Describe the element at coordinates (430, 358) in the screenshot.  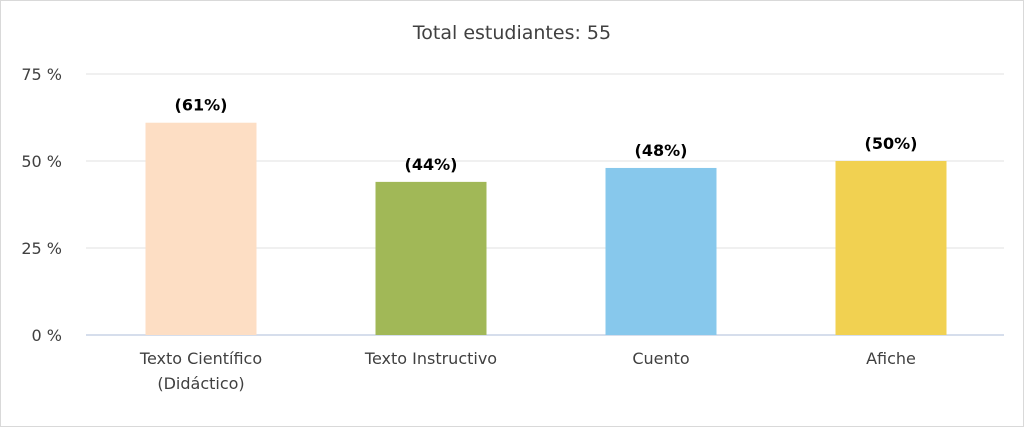
I see `x-tick-label: Texto Instructivo` at that location.